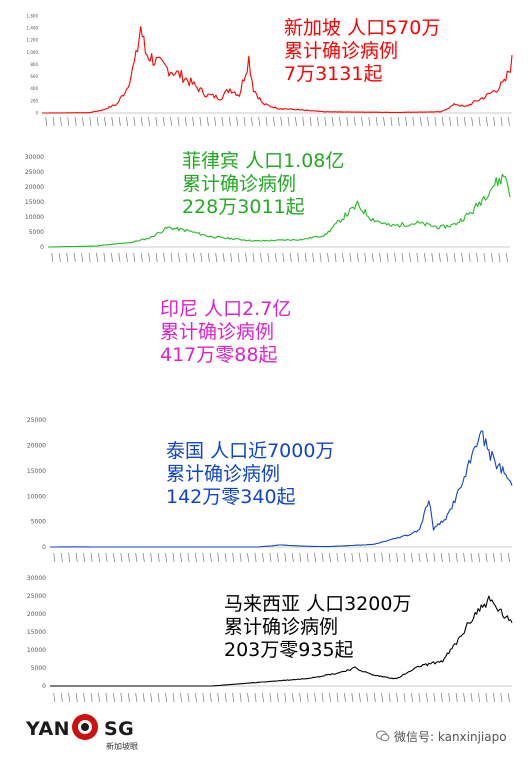 The height and width of the screenshot is (758, 531). What do you see at coordinates (34, 64) in the screenshot?
I see `y-tick-label: 800` at bounding box center [34, 64].